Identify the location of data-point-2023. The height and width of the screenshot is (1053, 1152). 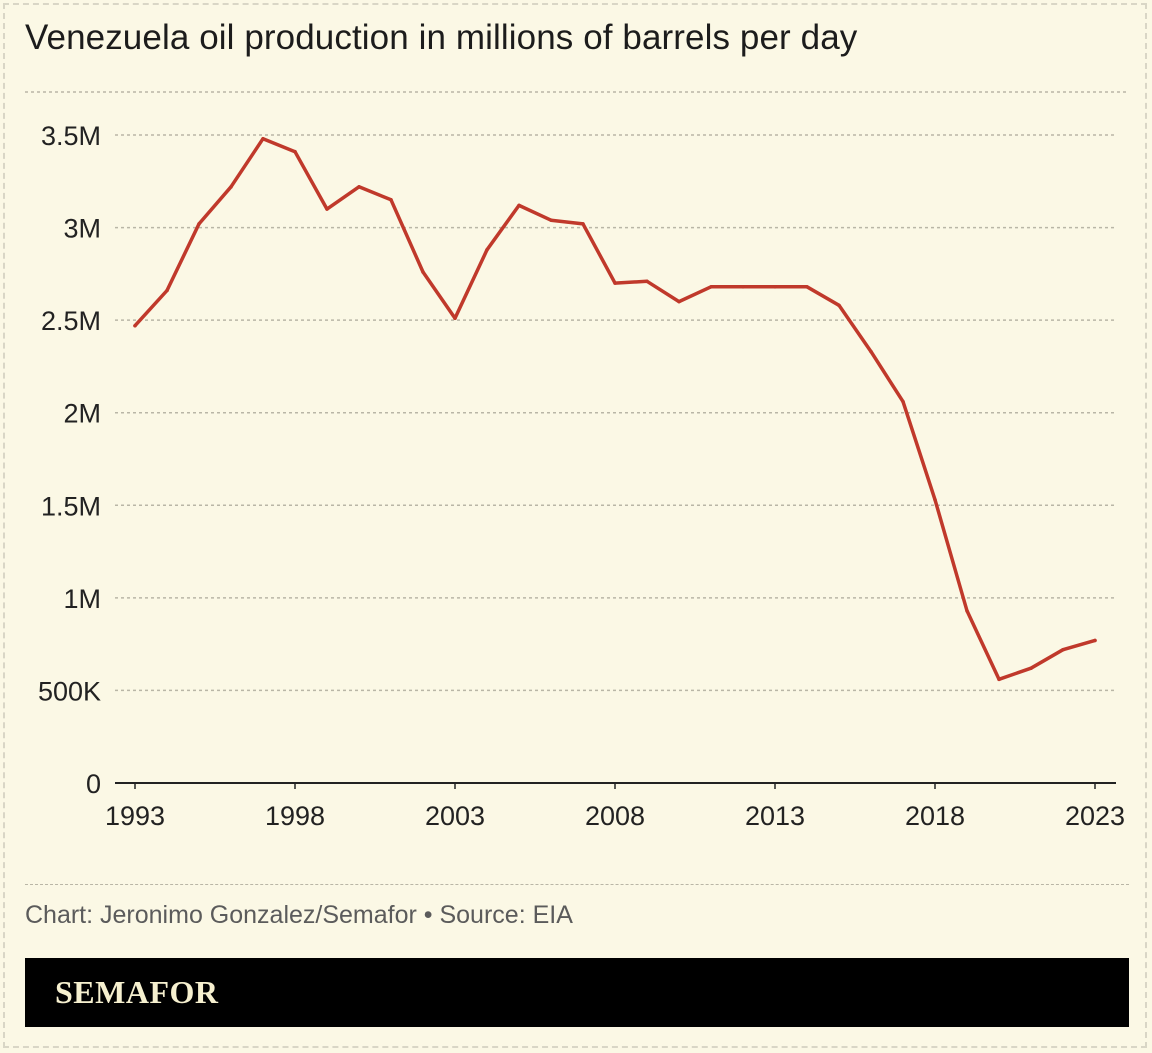
(1095, 640).